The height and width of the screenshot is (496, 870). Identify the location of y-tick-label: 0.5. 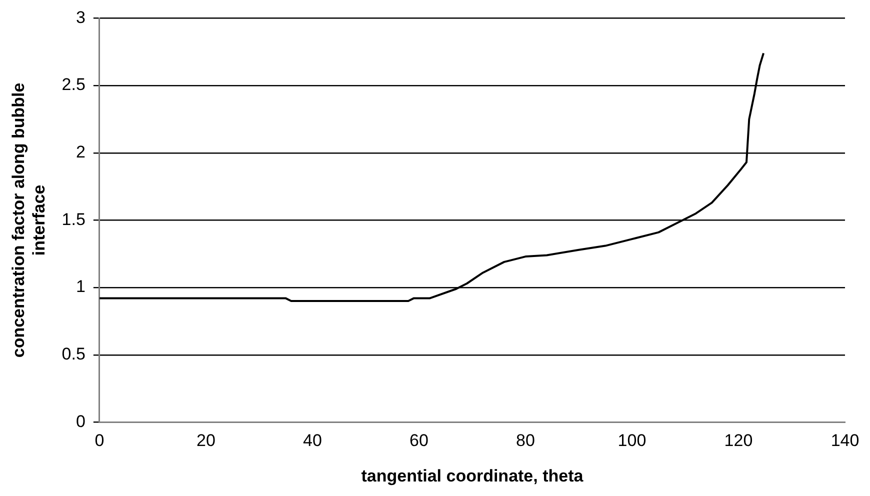
(74, 354).